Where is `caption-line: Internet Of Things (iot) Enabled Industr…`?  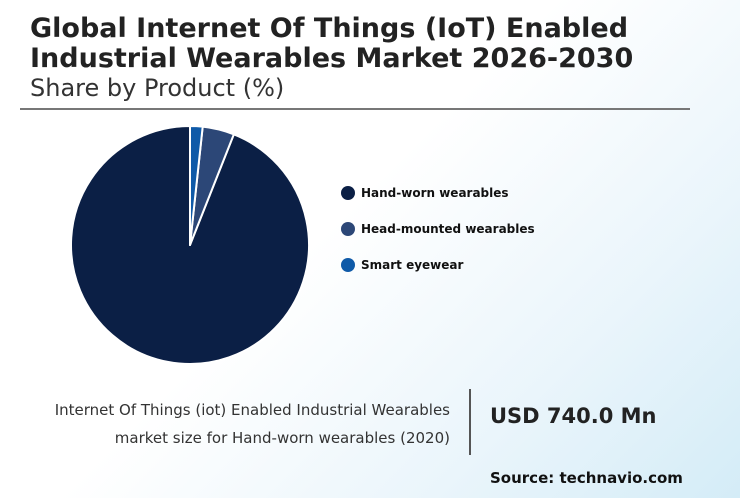 caption-line: Internet Of Things (iot) Enabled Industr… is located at coordinates (252, 410).